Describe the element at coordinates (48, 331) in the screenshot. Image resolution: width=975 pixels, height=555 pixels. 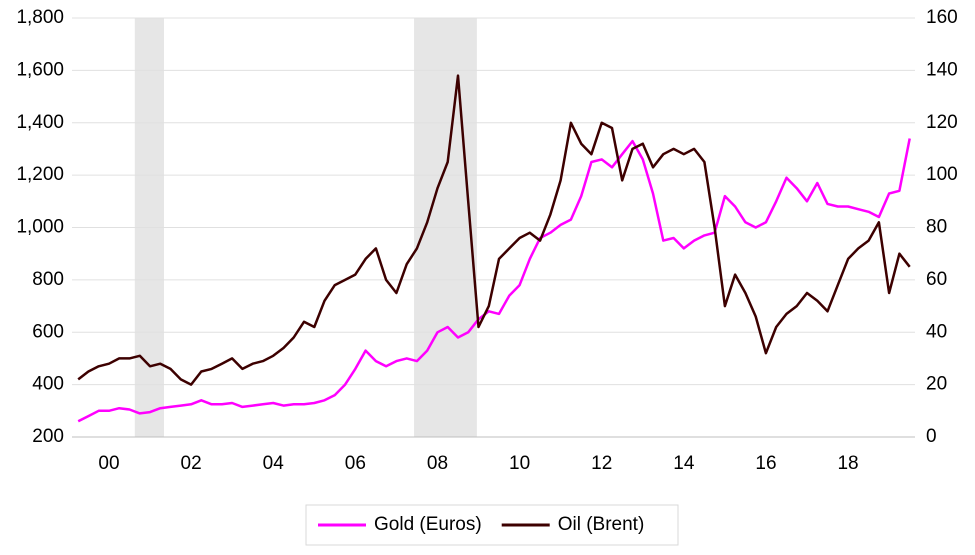
I see `y-tick-label: 600` at that location.